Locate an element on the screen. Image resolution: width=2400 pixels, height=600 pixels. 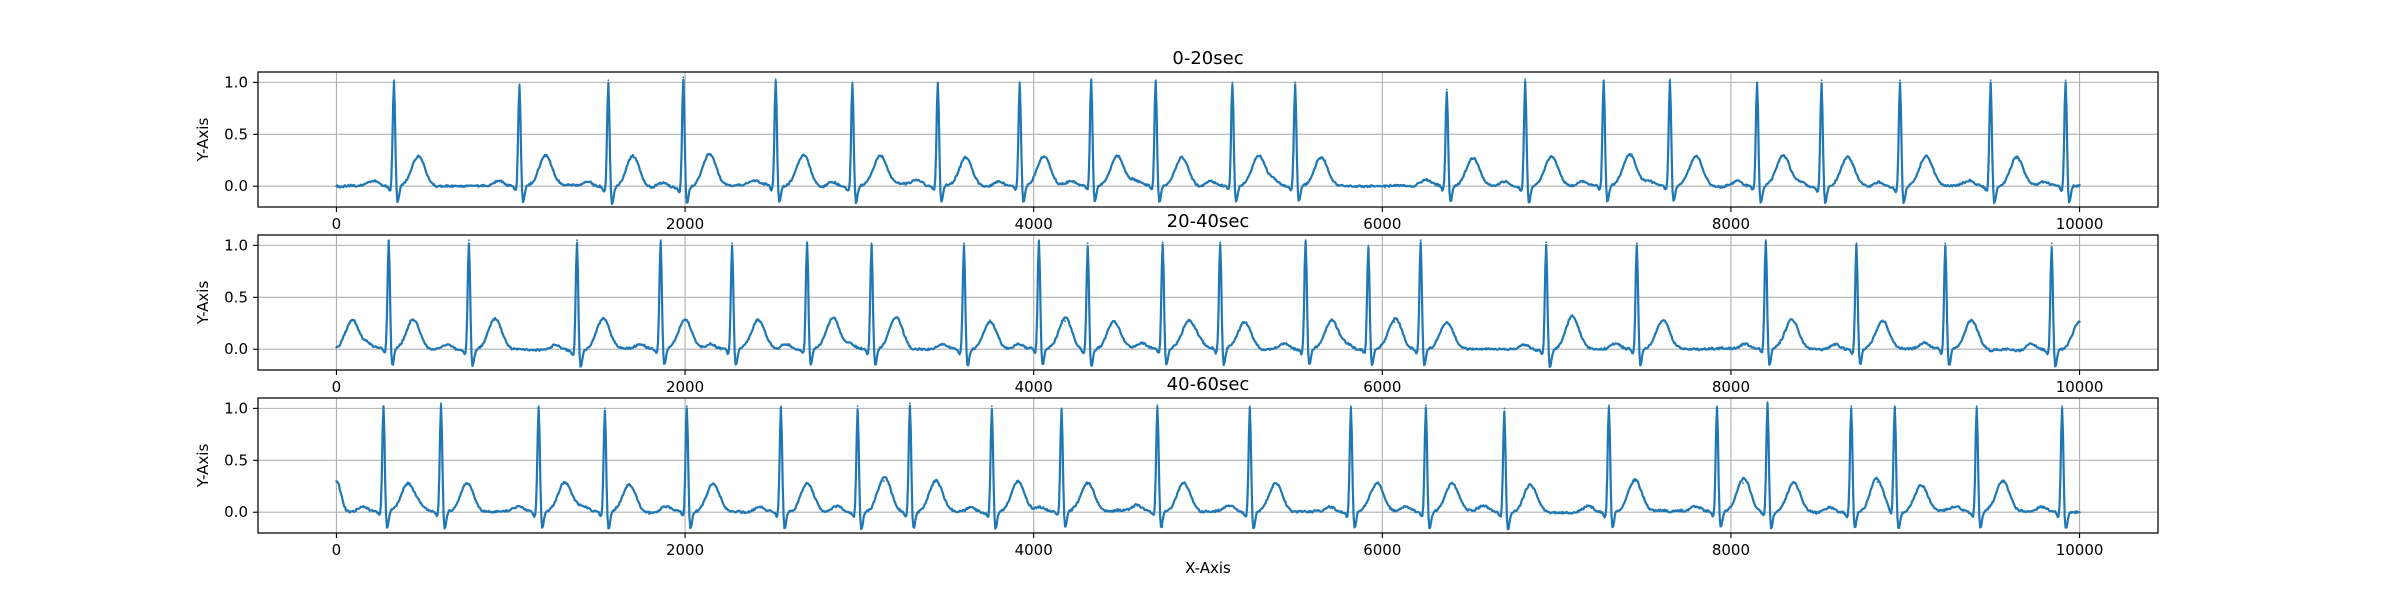
y-tick-label: 0.0 is located at coordinates (236, 512).